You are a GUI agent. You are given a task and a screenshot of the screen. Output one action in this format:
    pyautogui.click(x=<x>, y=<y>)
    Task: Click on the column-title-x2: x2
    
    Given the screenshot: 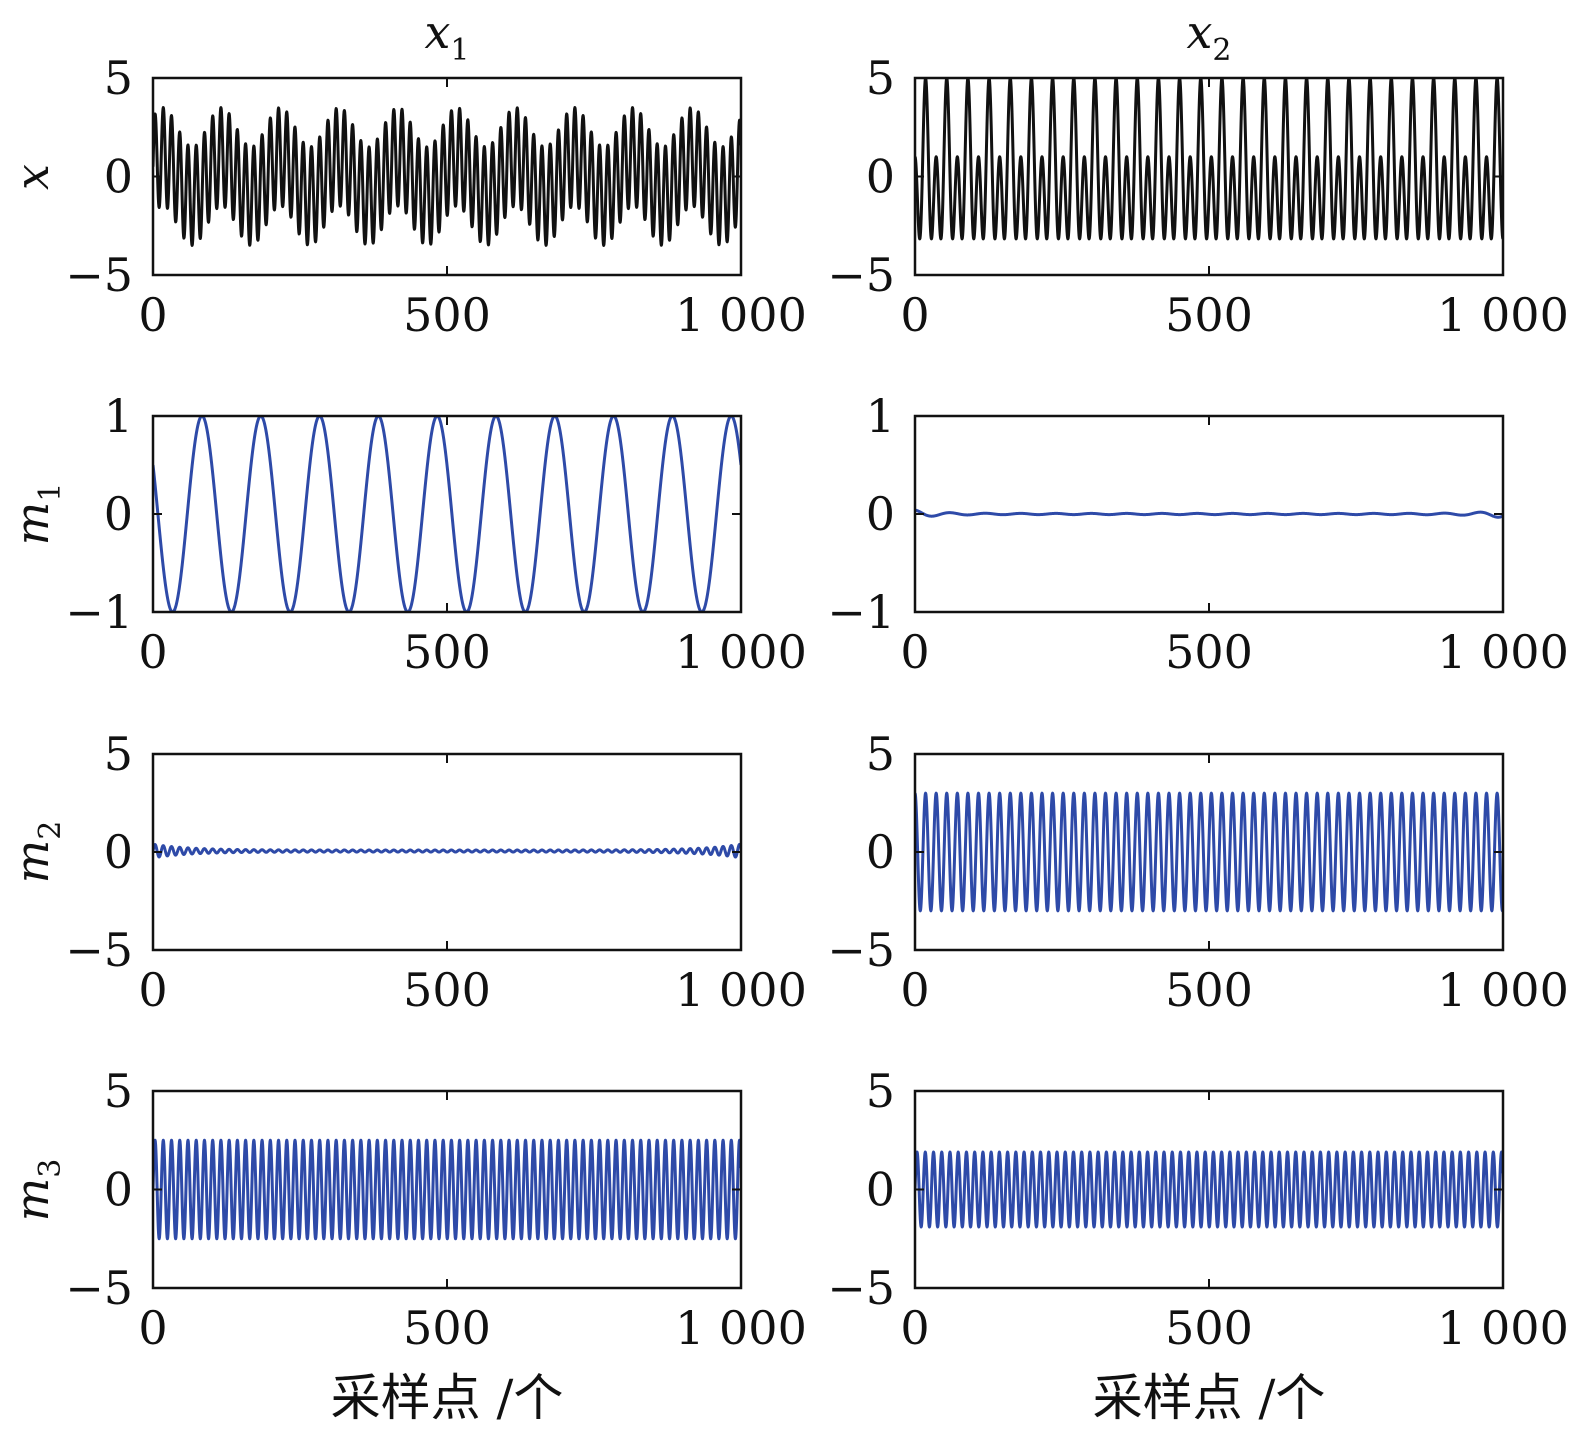 What is the action you would take?
    pyautogui.click(x=1208, y=36)
    